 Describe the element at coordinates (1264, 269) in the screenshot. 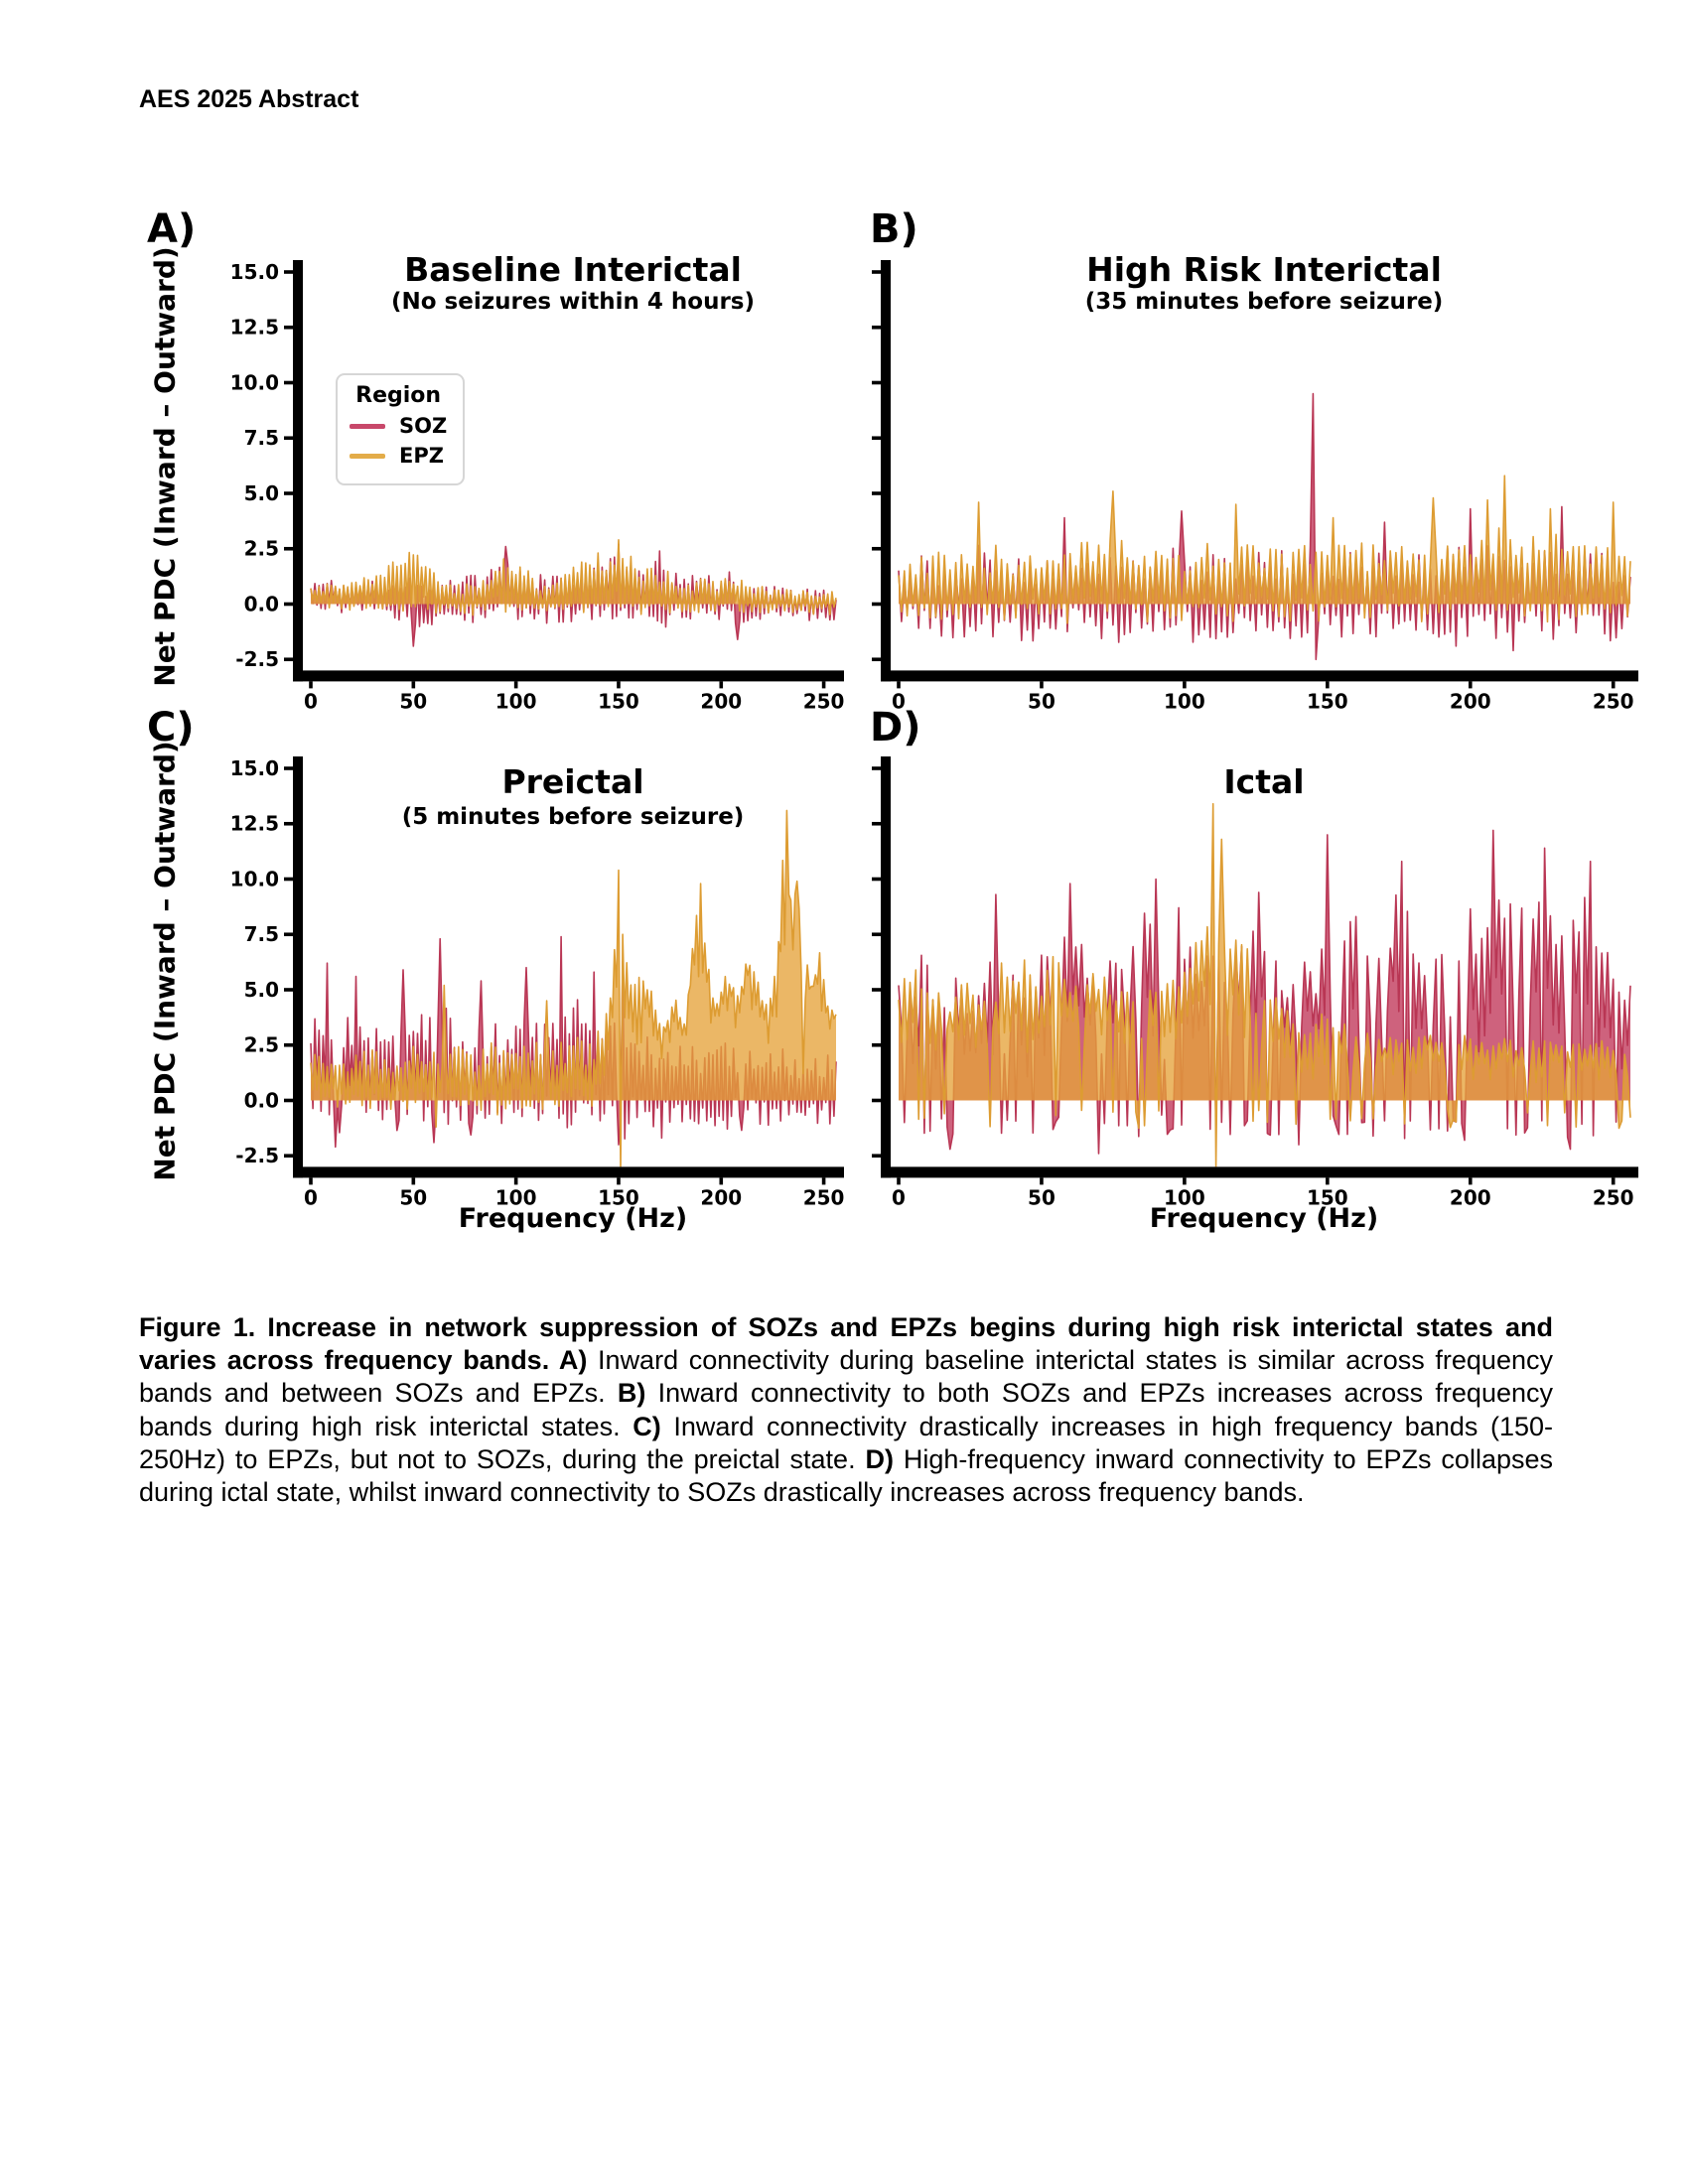

I see `panel-b-title: High Risk Interictal` at that location.